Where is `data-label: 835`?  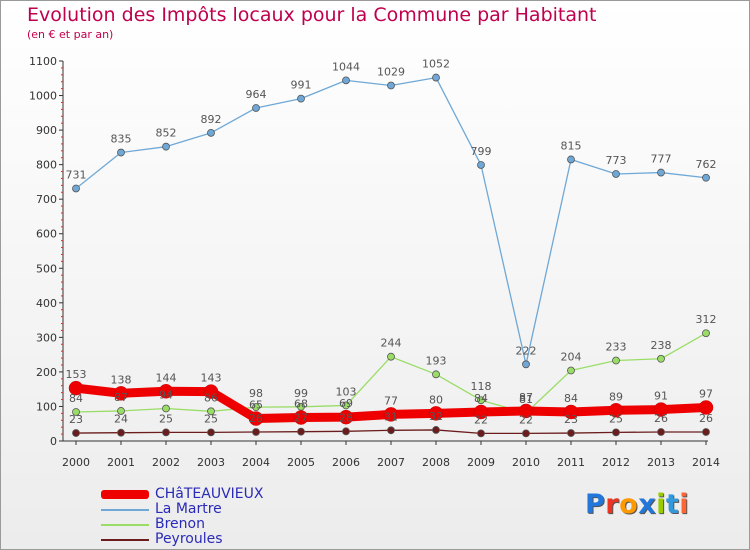
data-label: 835 is located at coordinates (121, 139).